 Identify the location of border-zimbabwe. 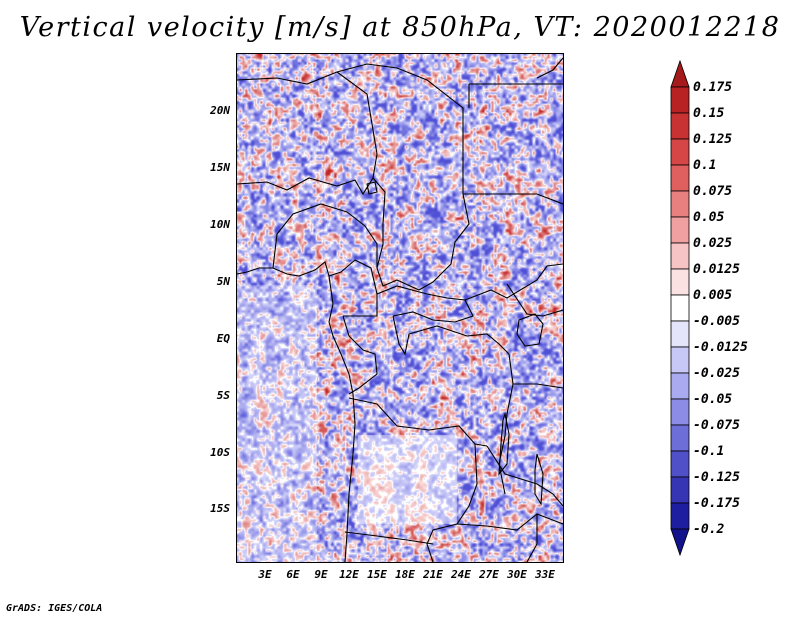
(509, 522).